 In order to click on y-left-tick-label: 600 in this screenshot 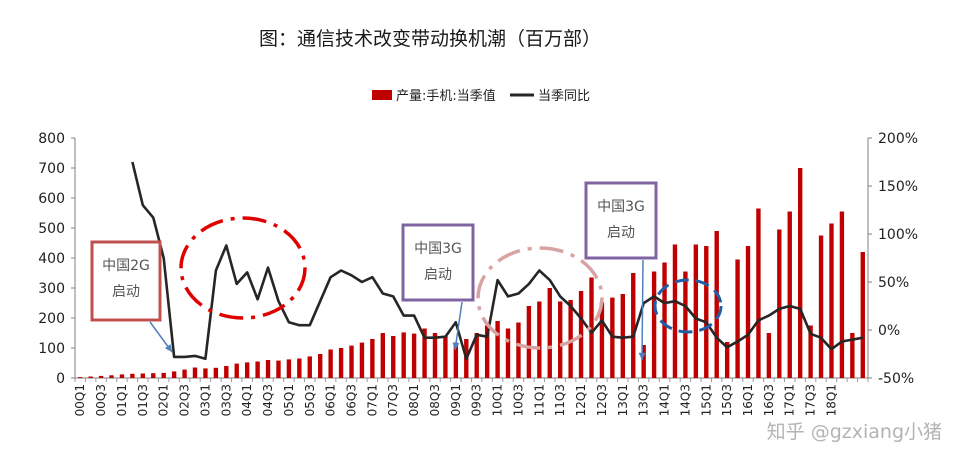, I will do `click(51, 199)`.